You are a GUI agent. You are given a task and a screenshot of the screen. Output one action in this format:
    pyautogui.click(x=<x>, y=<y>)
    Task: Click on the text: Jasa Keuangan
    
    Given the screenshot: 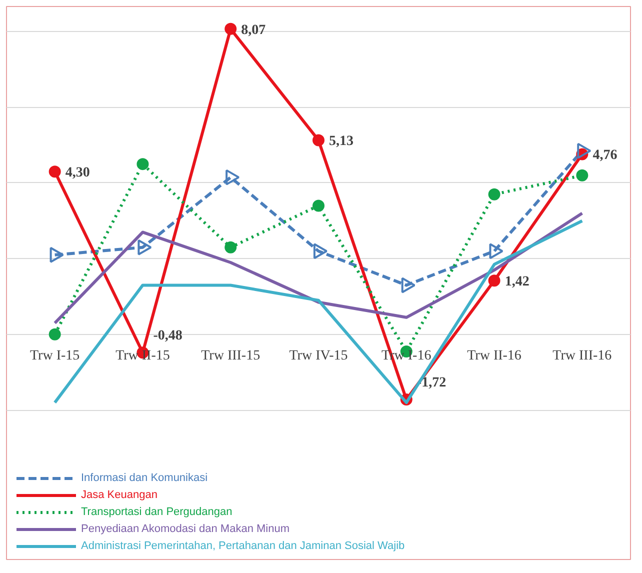 What is the action you would take?
    pyautogui.click(x=119, y=495)
    